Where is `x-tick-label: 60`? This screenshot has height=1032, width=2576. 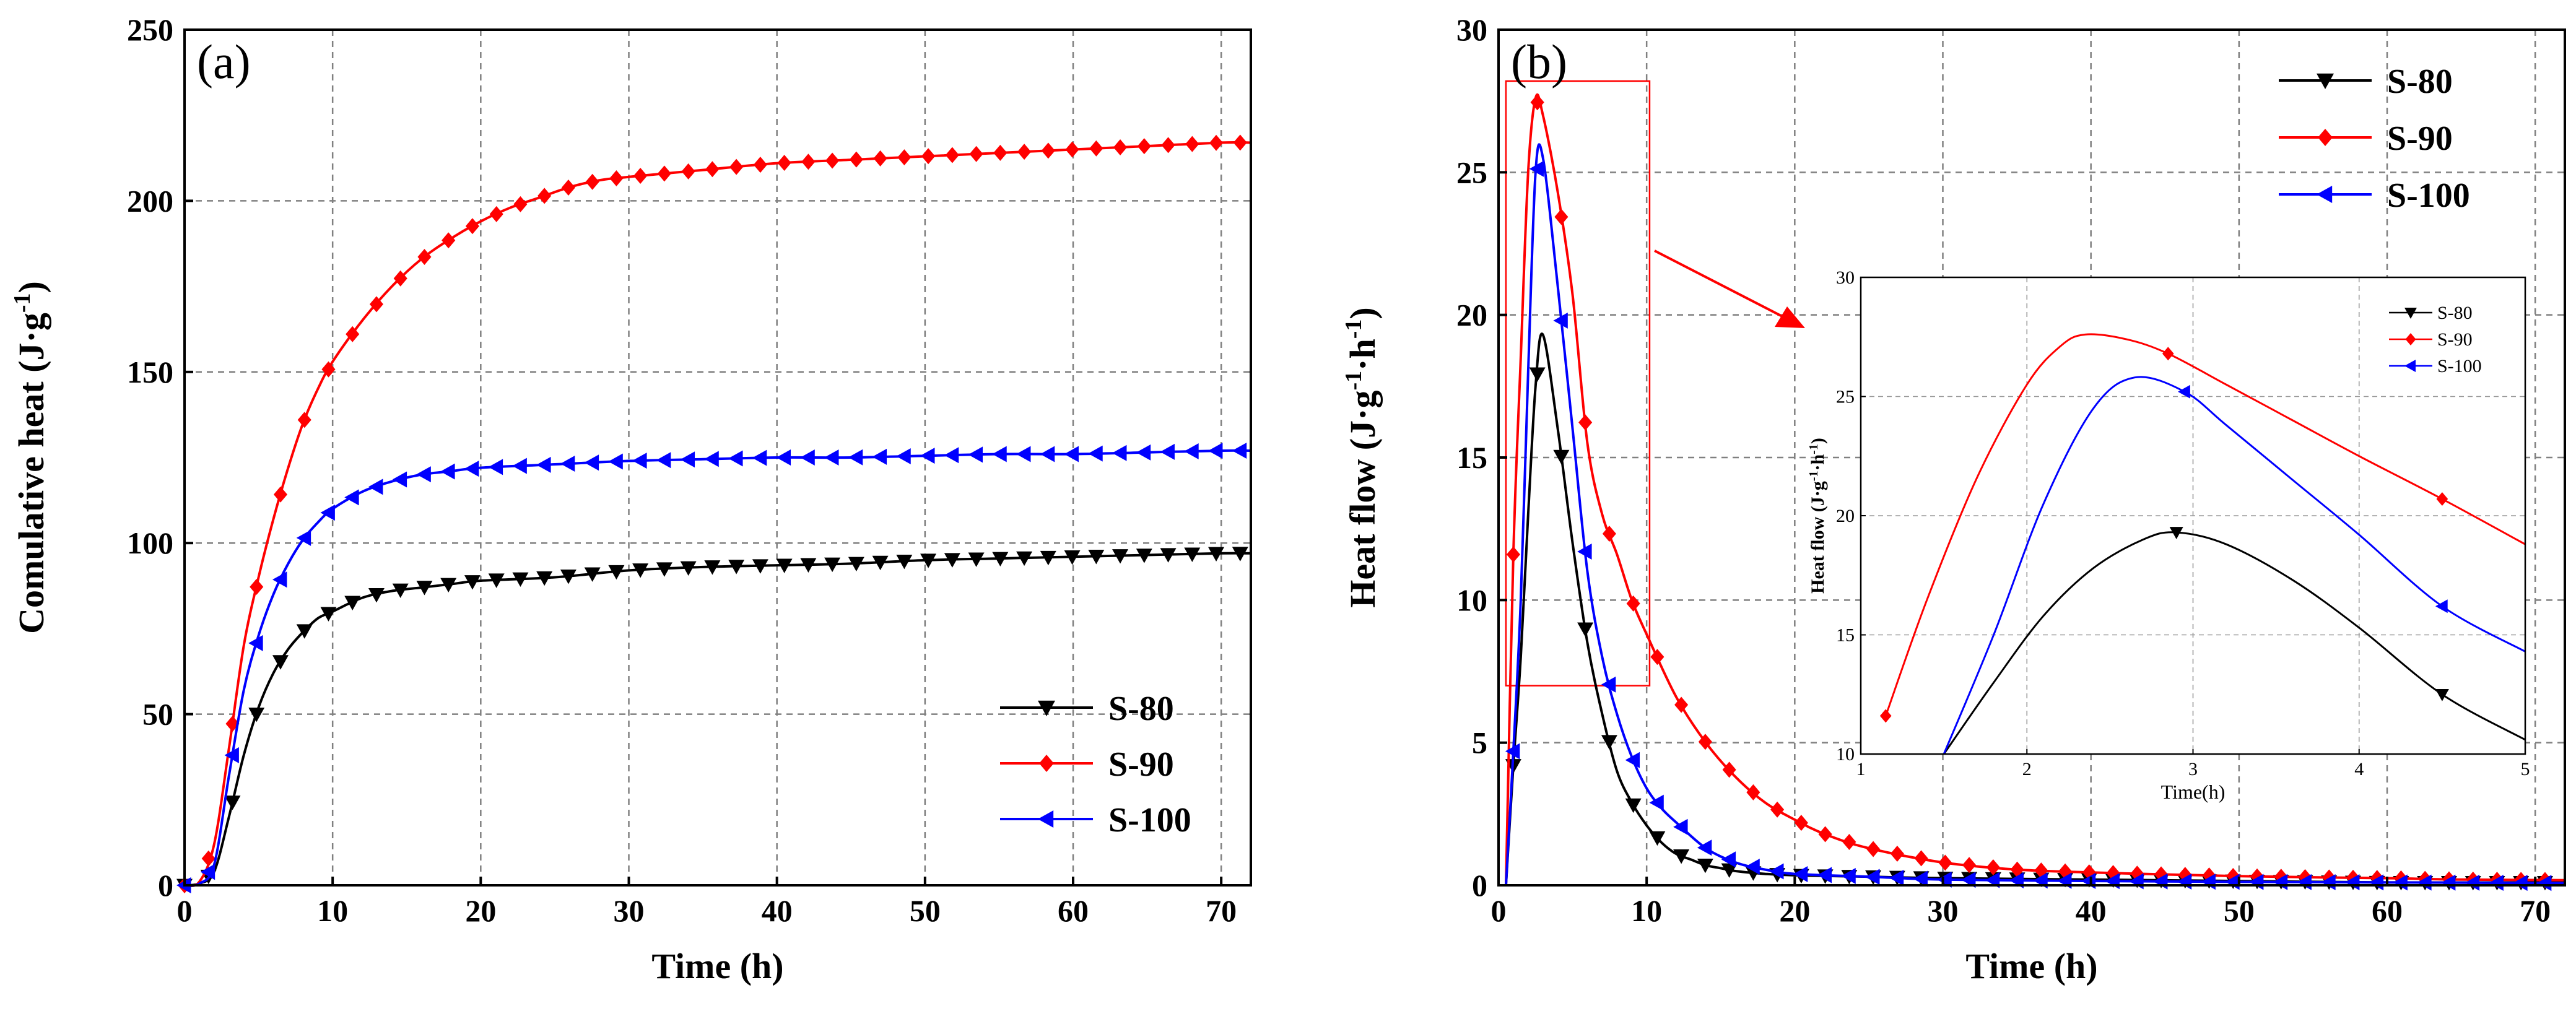 x-tick-label: 60 is located at coordinates (2387, 910).